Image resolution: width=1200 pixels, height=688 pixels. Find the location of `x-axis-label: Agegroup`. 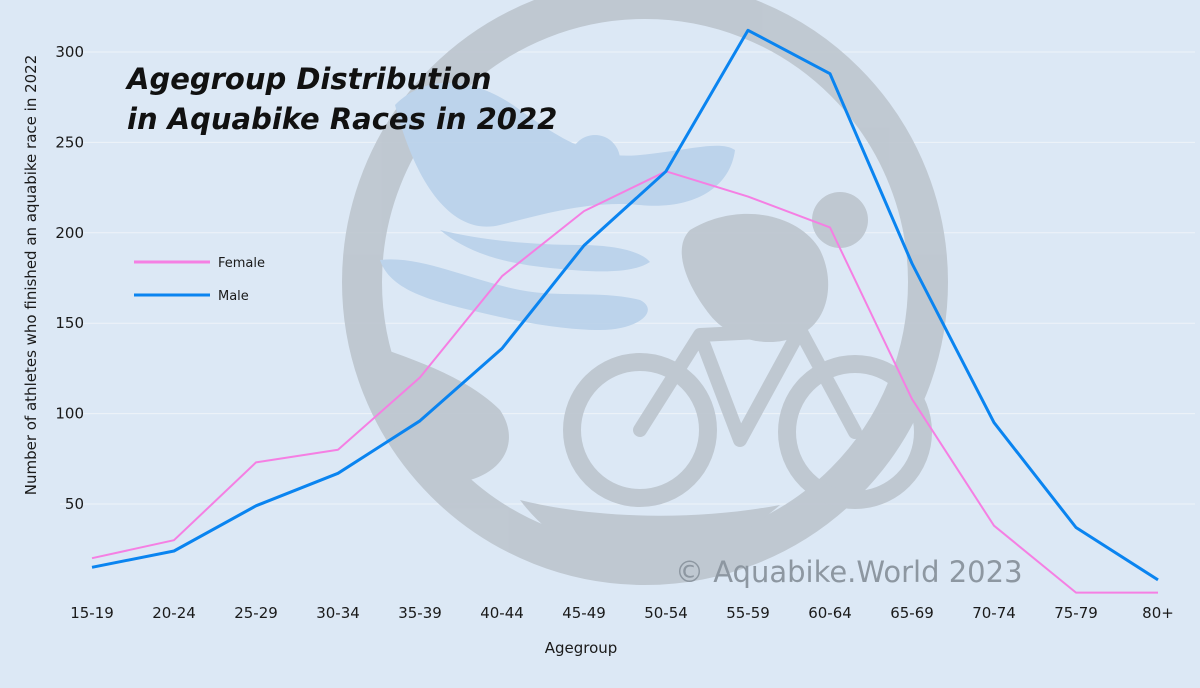

x-axis-label: Agegroup is located at coordinates (581, 648).